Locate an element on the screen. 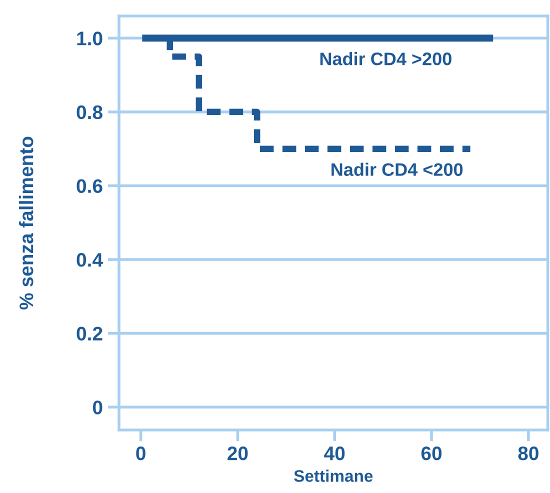  x-axis-title: Settimane is located at coordinates (333, 476).